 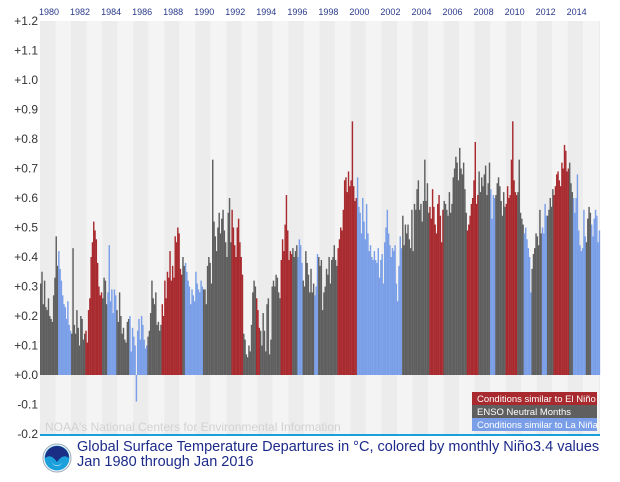 What do you see at coordinates (26, 21) in the screenshot?
I see `y-tick-label: +1.2` at bounding box center [26, 21].